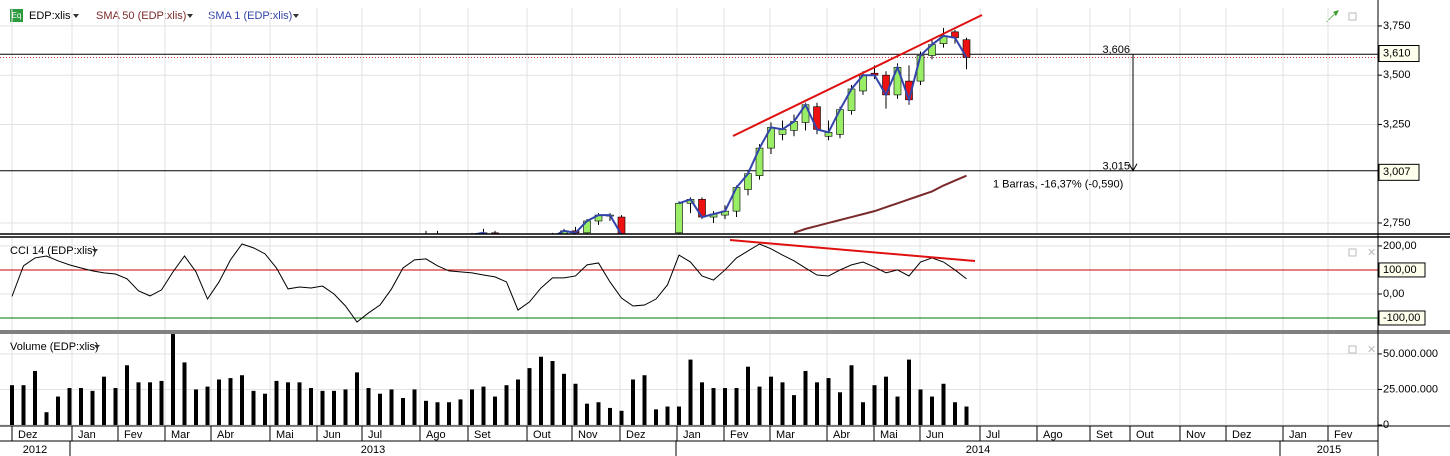  I want to click on x-tick-label: Out, so click(542, 435).